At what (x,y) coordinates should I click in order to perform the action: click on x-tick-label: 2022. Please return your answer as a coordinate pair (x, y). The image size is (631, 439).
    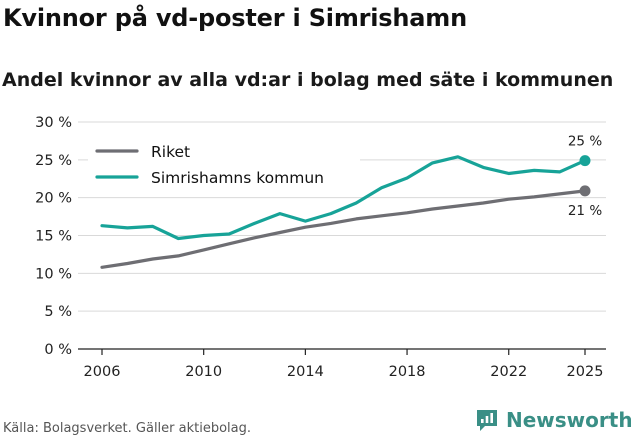
    Looking at the image, I should click on (508, 372).